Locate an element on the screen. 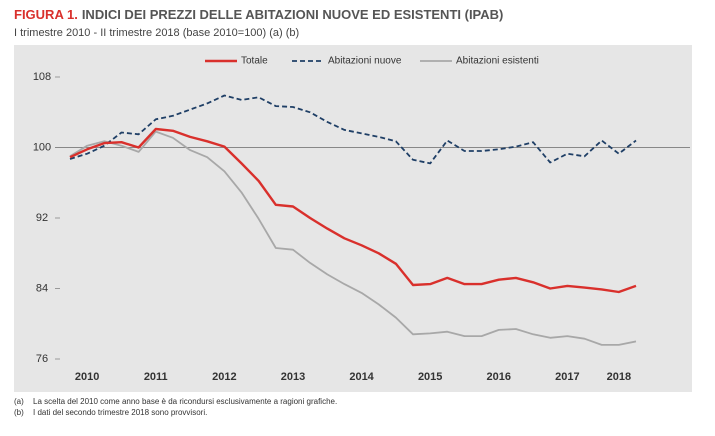  y-tick-label: 76 is located at coordinates (42, 359).